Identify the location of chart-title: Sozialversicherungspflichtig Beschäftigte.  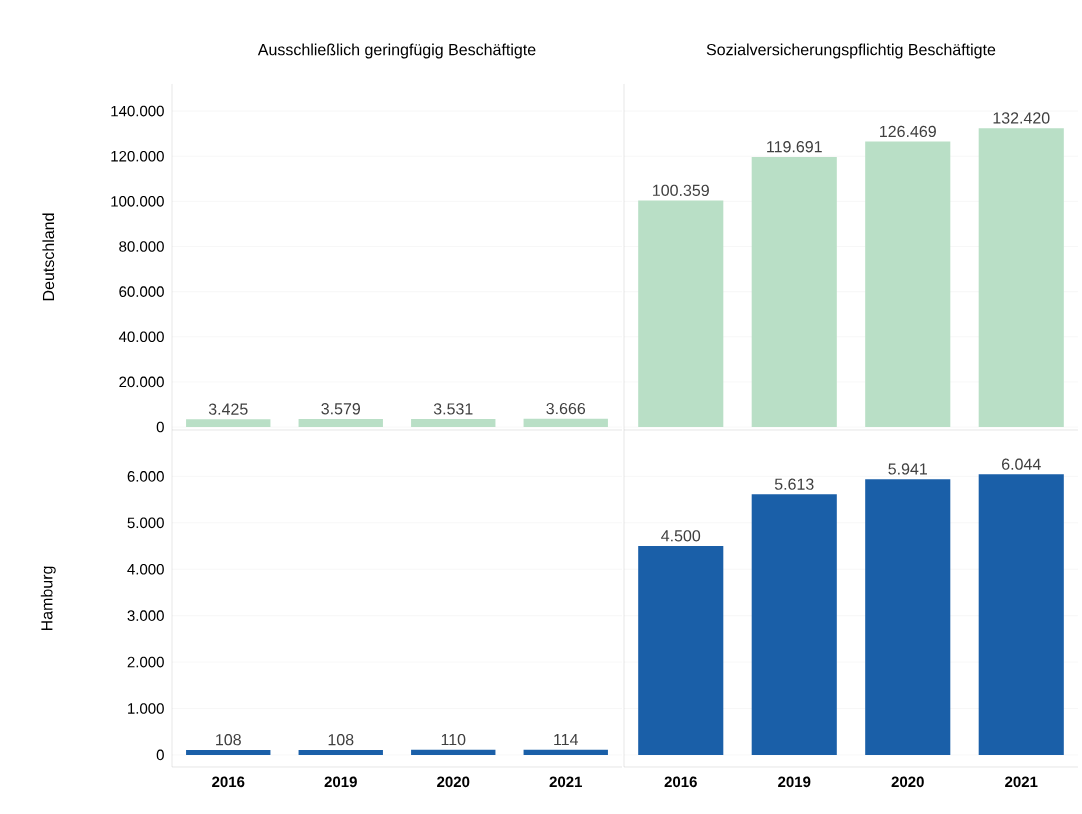
(851, 51).